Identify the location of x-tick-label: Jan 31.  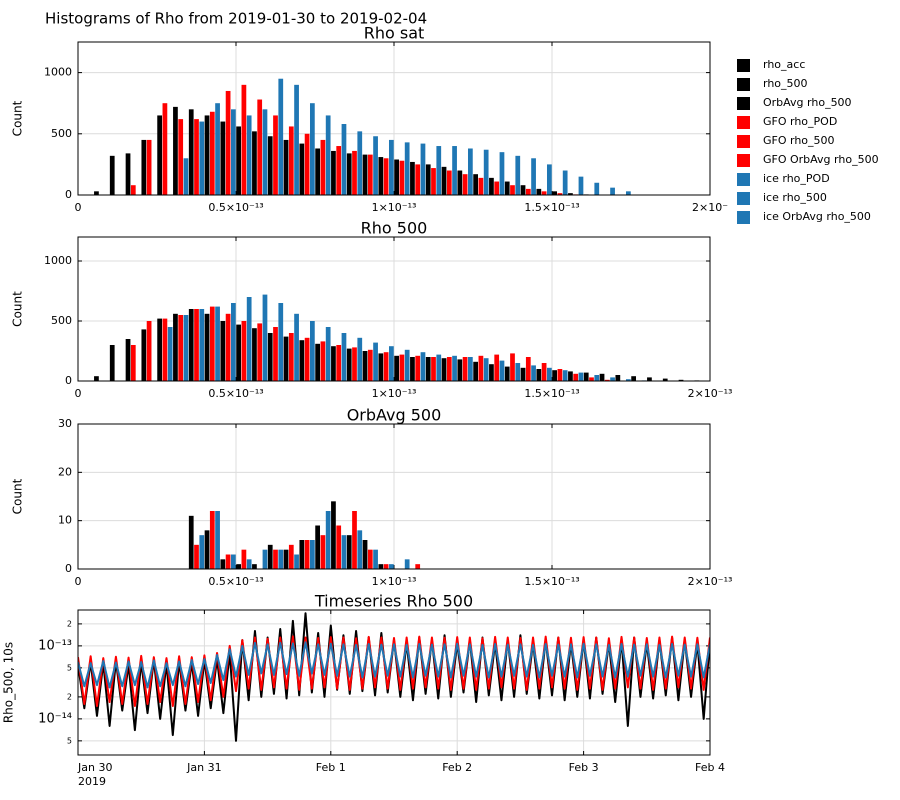
(203, 767).